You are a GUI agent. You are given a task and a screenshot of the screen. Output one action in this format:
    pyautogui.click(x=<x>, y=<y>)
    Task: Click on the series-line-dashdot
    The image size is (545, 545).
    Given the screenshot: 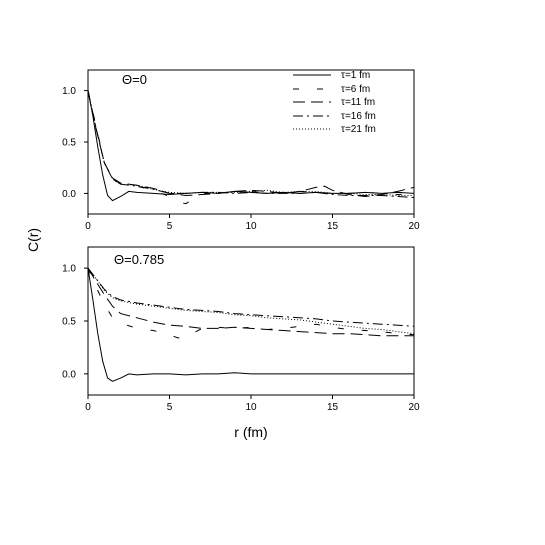 What is the action you would take?
    pyautogui.click(x=251, y=297)
    